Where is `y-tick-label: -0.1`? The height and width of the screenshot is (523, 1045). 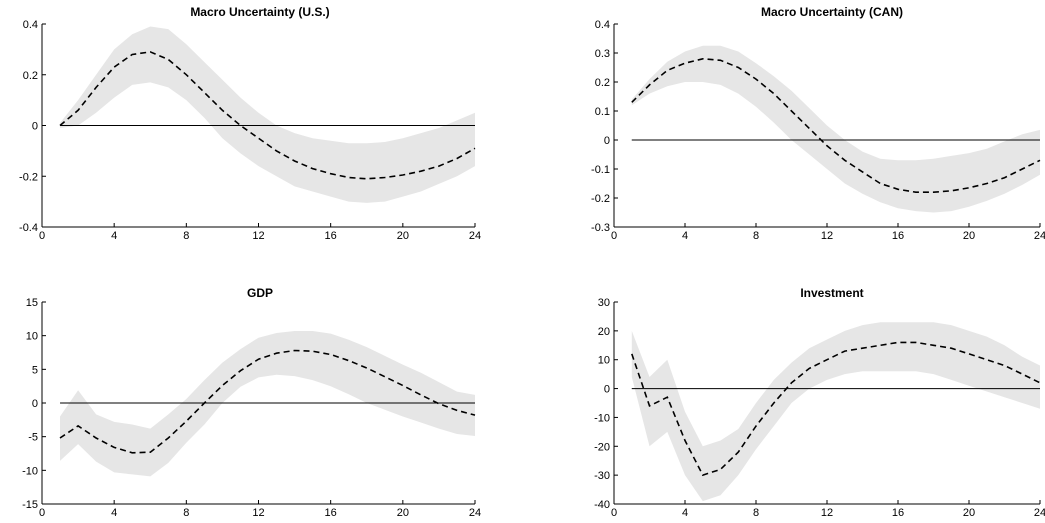
y-tick-label: -0.1 is located at coordinates (600, 170).